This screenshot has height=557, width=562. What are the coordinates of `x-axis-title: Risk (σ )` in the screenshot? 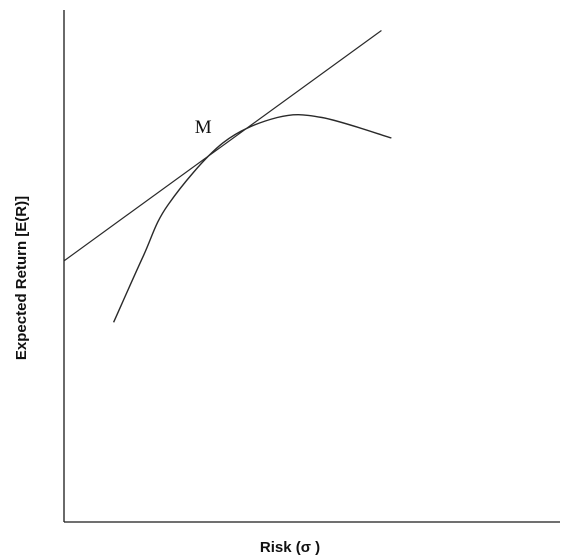 It's located at (290, 547).